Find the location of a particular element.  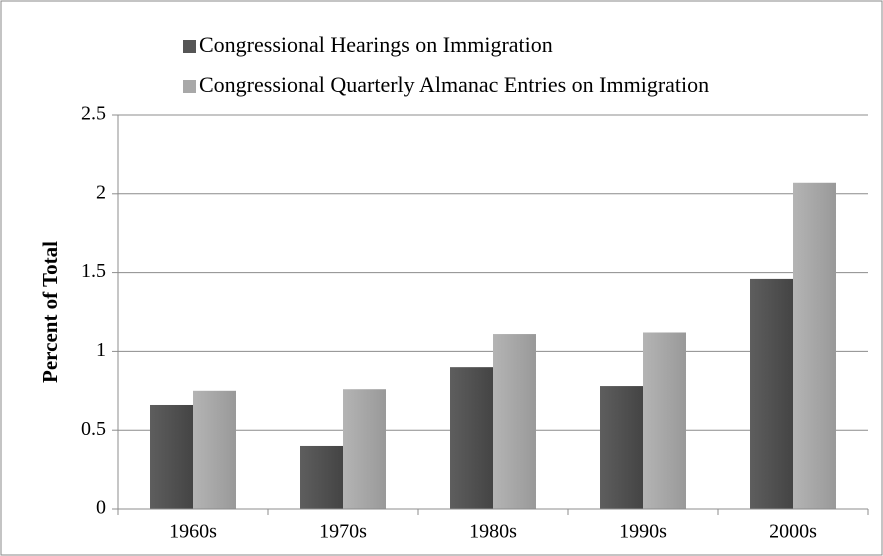

y-tick-label: 0.5 is located at coordinates (93, 429).